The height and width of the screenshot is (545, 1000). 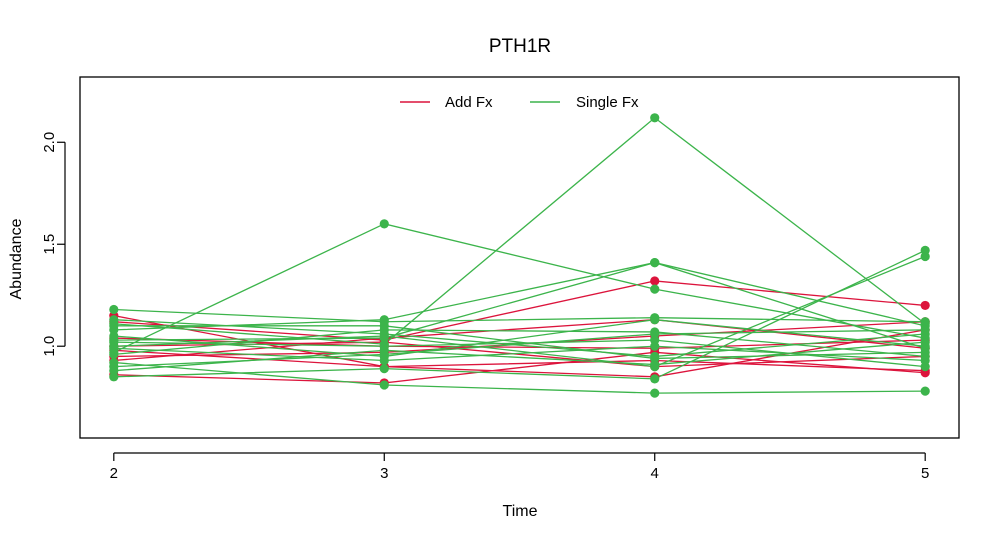 What do you see at coordinates (655, 473) in the screenshot?
I see `x-tick-label: 4` at bounding box center [655, 473].